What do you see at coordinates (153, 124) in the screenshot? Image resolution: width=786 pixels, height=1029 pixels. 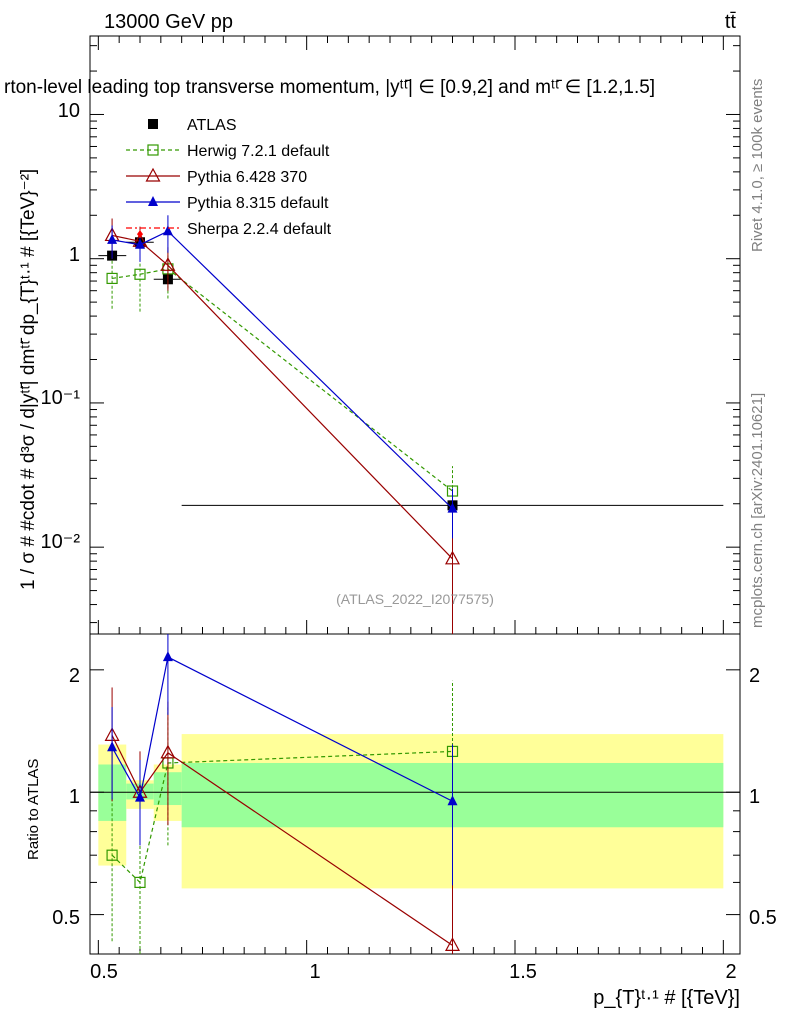 I see `legend-marker-atlas` at bounding box center [153, 124].